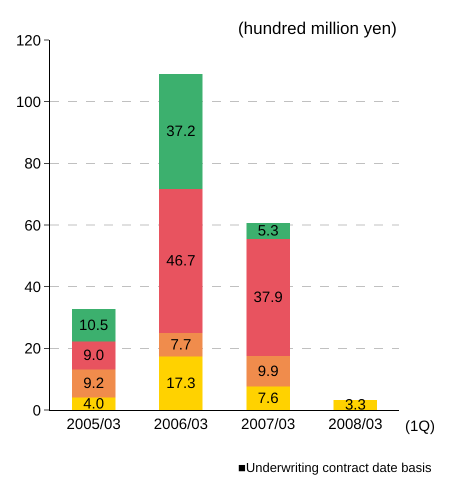  What do you see at coordinates (32, 225) in the screenshot?
I see `y-tick-label: 60` at bounding box center [32, 225].